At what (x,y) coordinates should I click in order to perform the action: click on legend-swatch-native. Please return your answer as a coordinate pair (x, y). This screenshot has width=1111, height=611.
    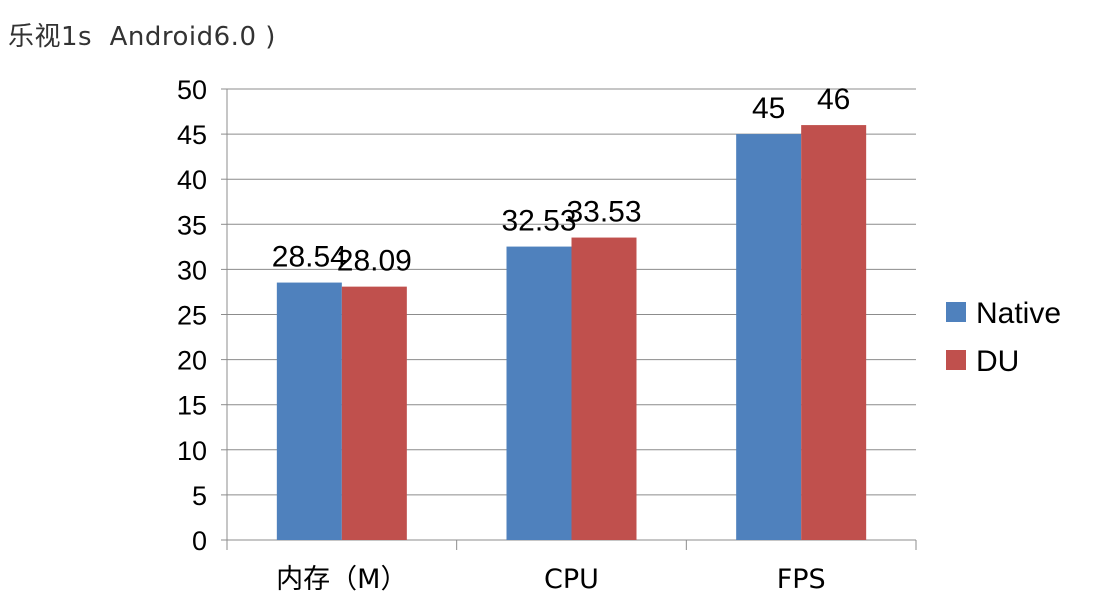
    Looking at the image, I should click on (956, 312).